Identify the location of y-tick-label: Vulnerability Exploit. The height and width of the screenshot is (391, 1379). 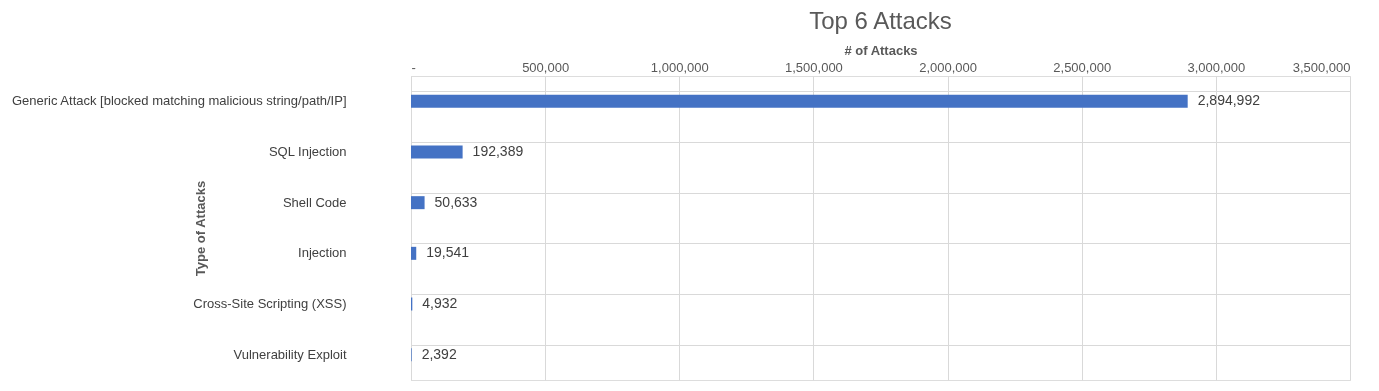
(290, 354).